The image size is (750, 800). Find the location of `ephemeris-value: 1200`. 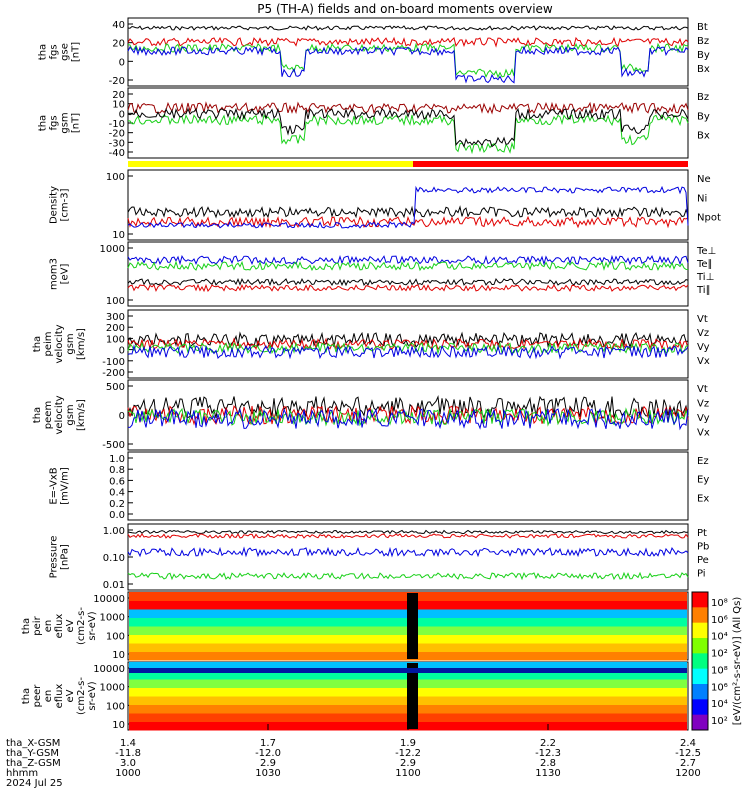

ephemeris-value: 1200 is located at coordinates (687, 773).